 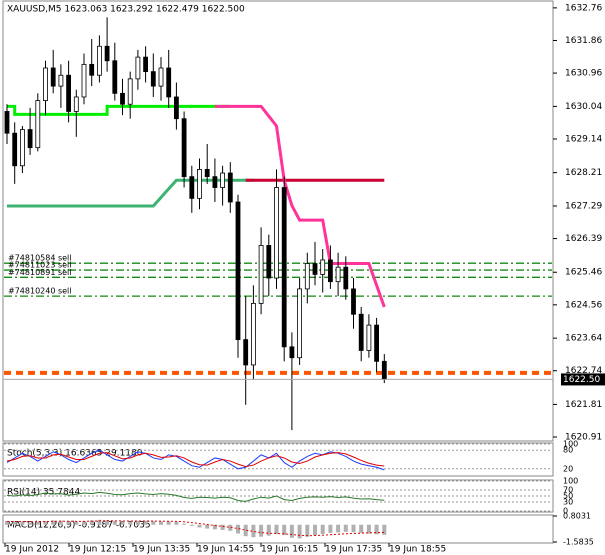 What do you see at coordinates (583, 206) in the screenshot?
I see `y-tick-label: 1627.29` at bounding box center [583, 206].